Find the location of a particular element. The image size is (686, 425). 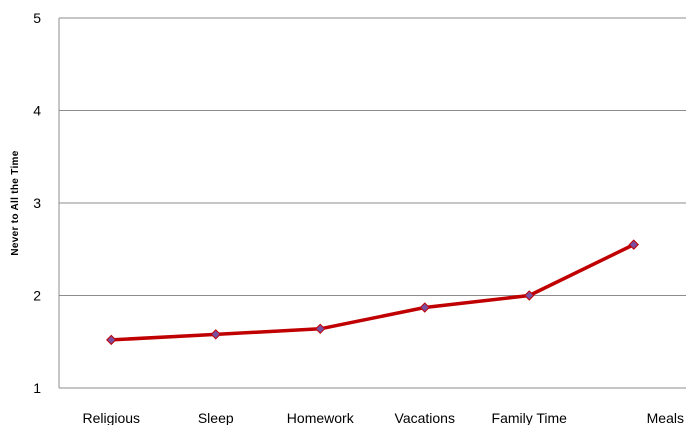

y-tick-label: 5 is located at coordinates (37, 18).